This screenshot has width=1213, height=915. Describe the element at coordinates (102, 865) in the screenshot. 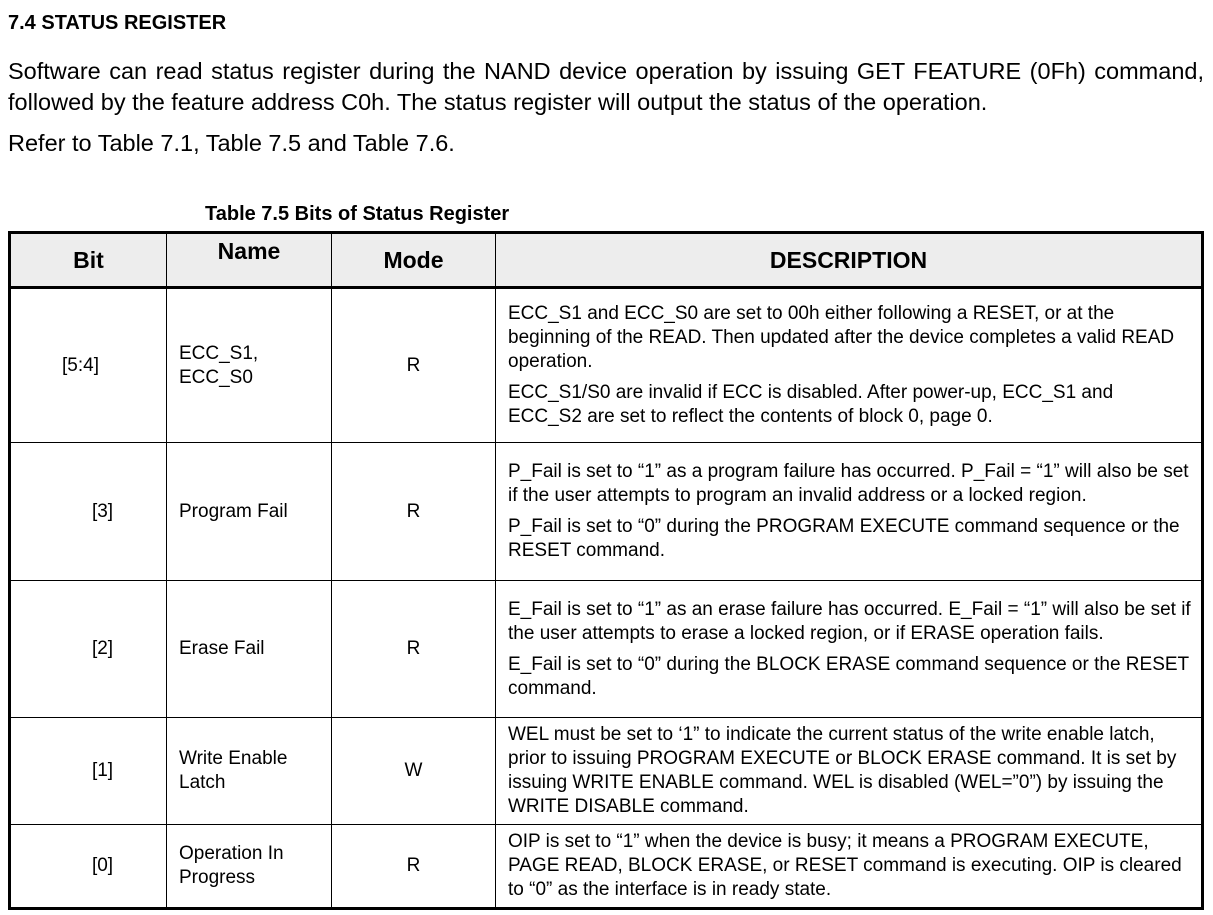

I see `bit-value: [0]` at that location.